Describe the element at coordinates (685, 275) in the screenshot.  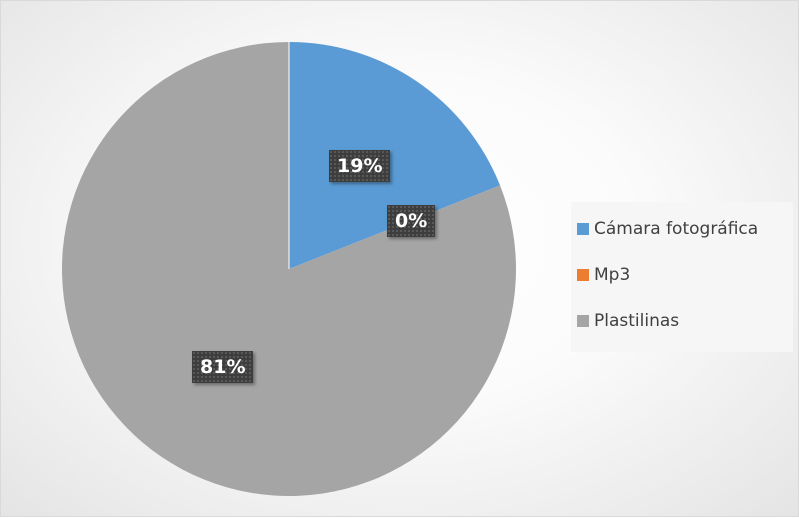
I see `legend-item-mp3: Mp3` at that location.